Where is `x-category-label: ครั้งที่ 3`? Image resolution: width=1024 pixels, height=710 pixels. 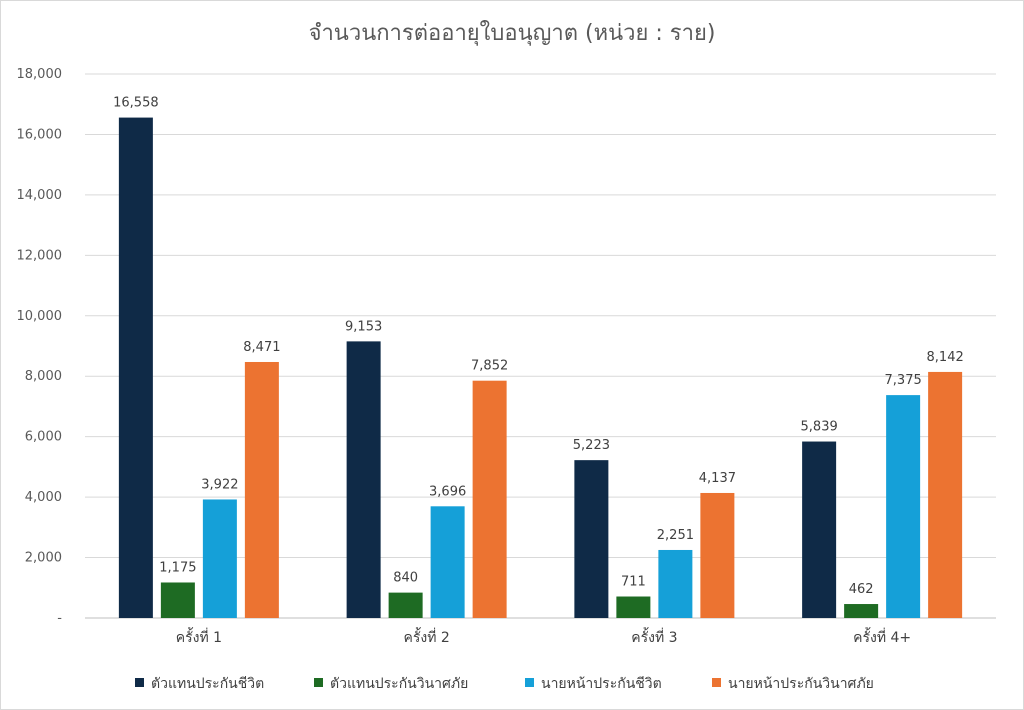
x-category-label: ครั้งที่ 3 is located at coordinates (654, 636).